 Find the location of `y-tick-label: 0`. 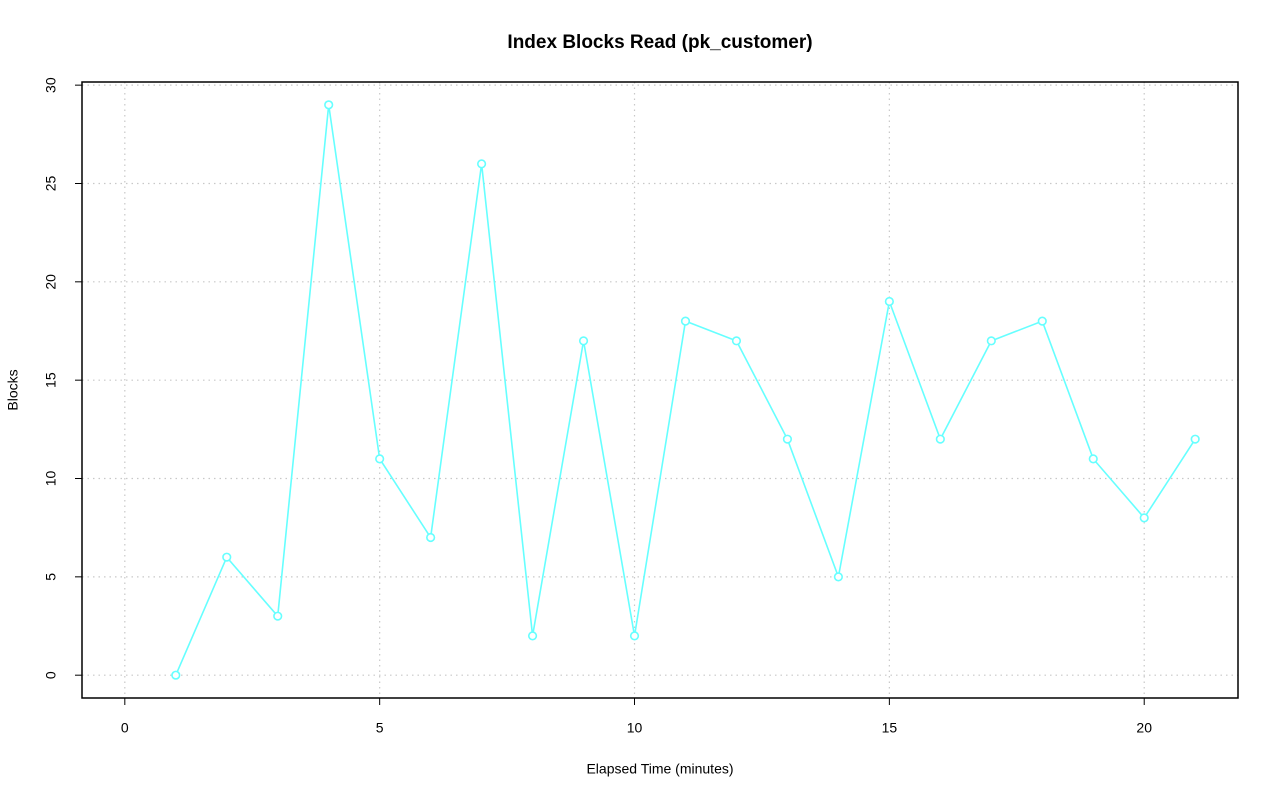

y-tick-label: 0 is located at coordinates (51, 675).